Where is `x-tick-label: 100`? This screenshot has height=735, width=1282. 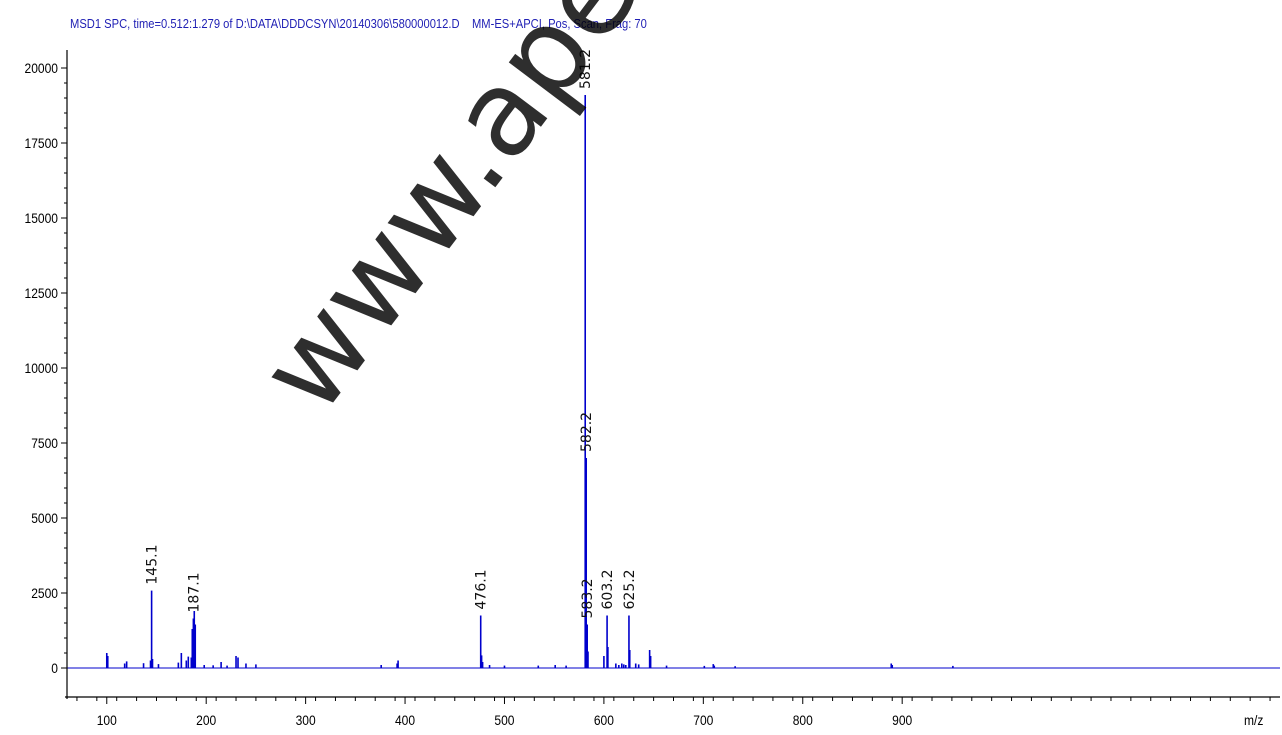 x-tick-label: 100 is located at coordinates (107, 720).